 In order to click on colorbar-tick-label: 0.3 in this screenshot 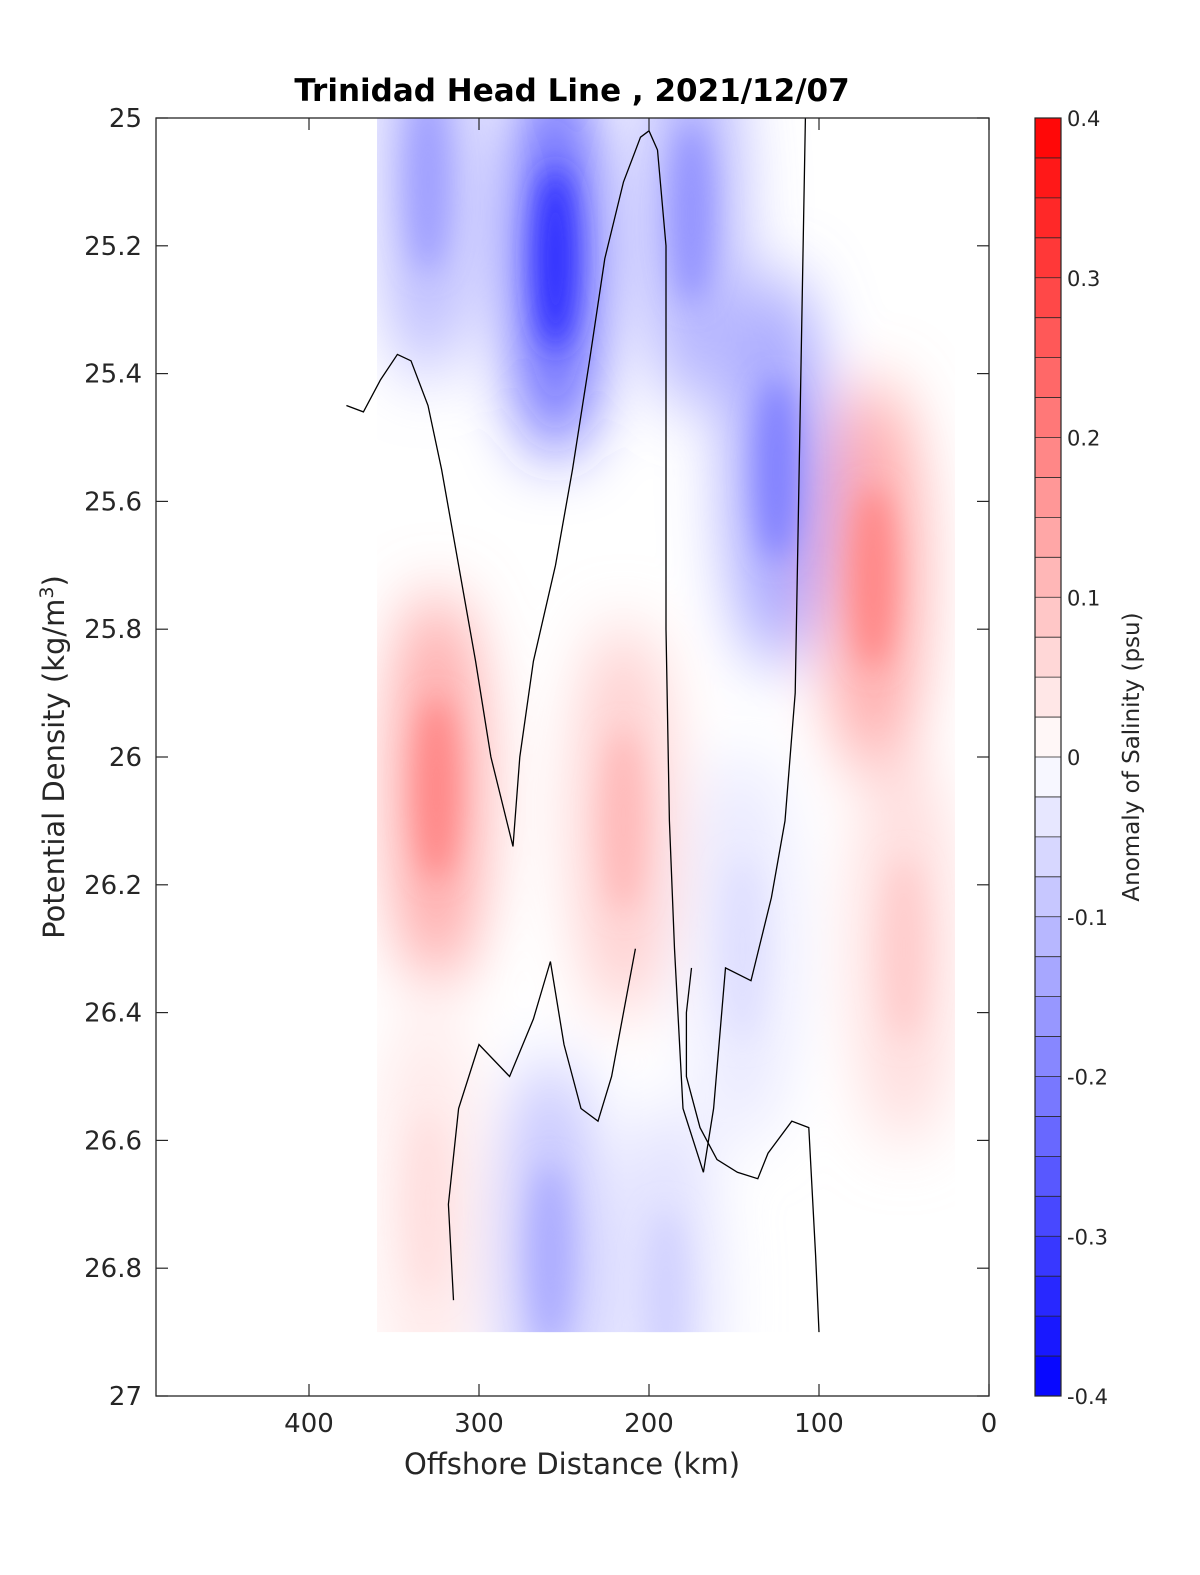, I will do `click(1083, 279)`.